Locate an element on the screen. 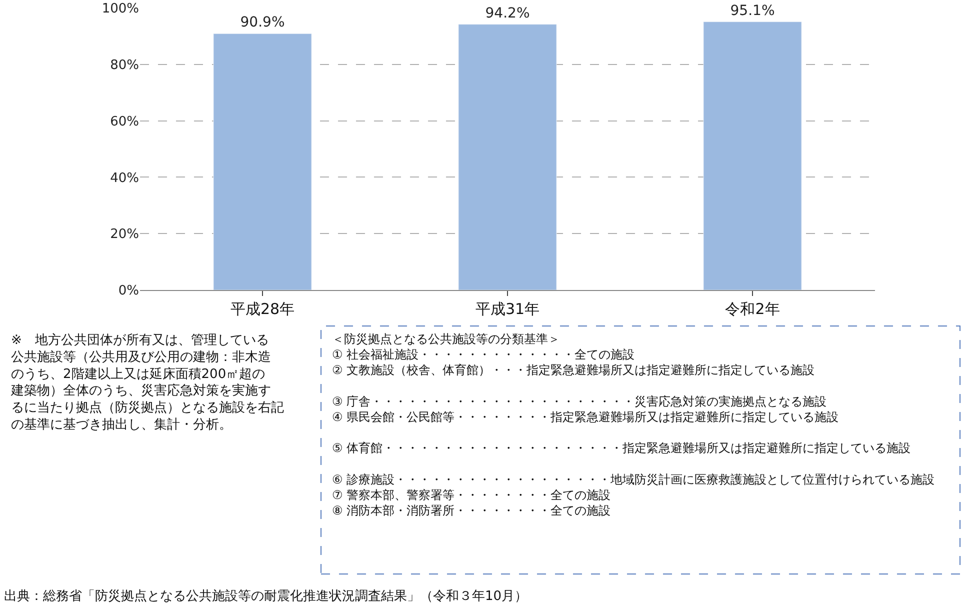  y-tick-label: 100% is located at coordinates (120, 9).